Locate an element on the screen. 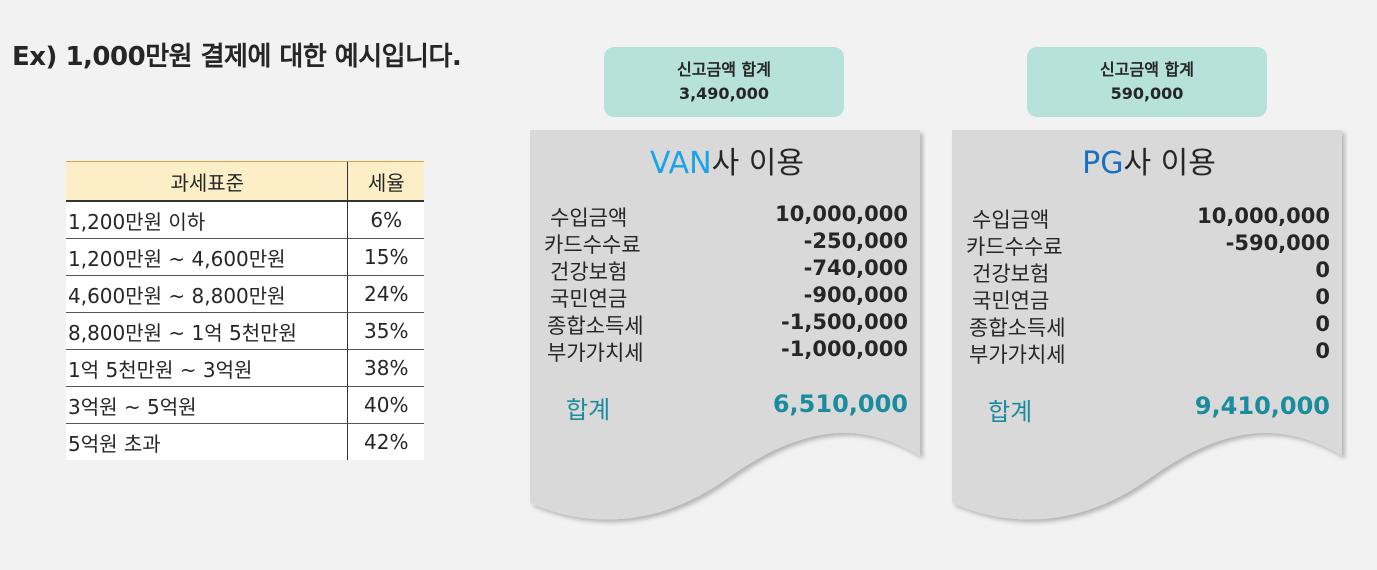 The image size is (1377, 570). item-value: -1,500,000 is located at coordinates (844, 322).